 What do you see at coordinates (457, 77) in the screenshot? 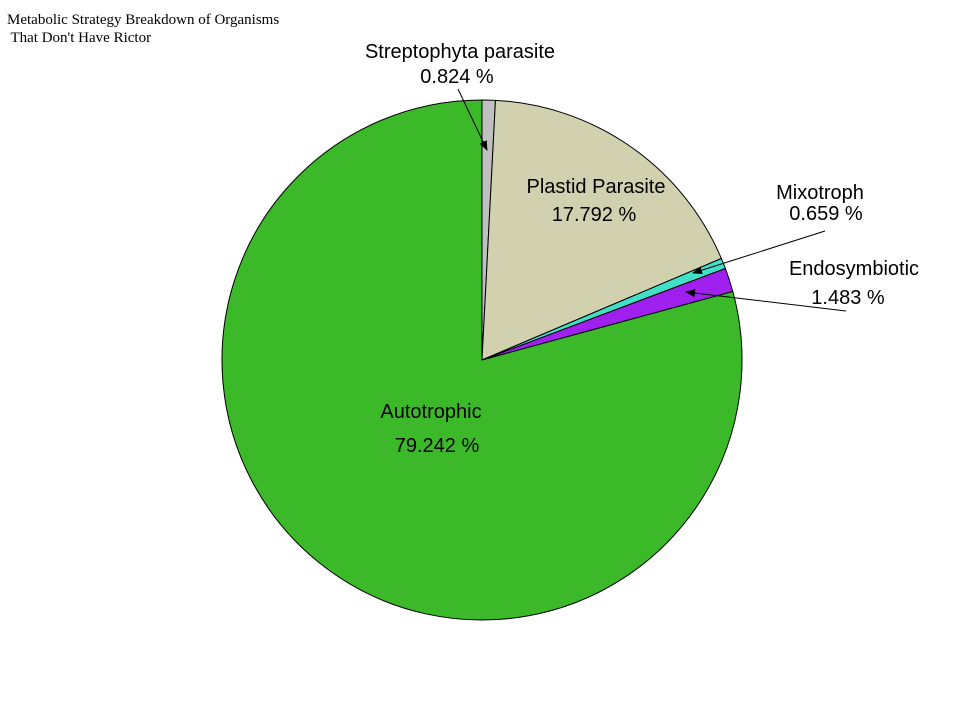
I see `slice-value-streptophyta-parasite: 0.824 %` at bounding box center [457, 77].